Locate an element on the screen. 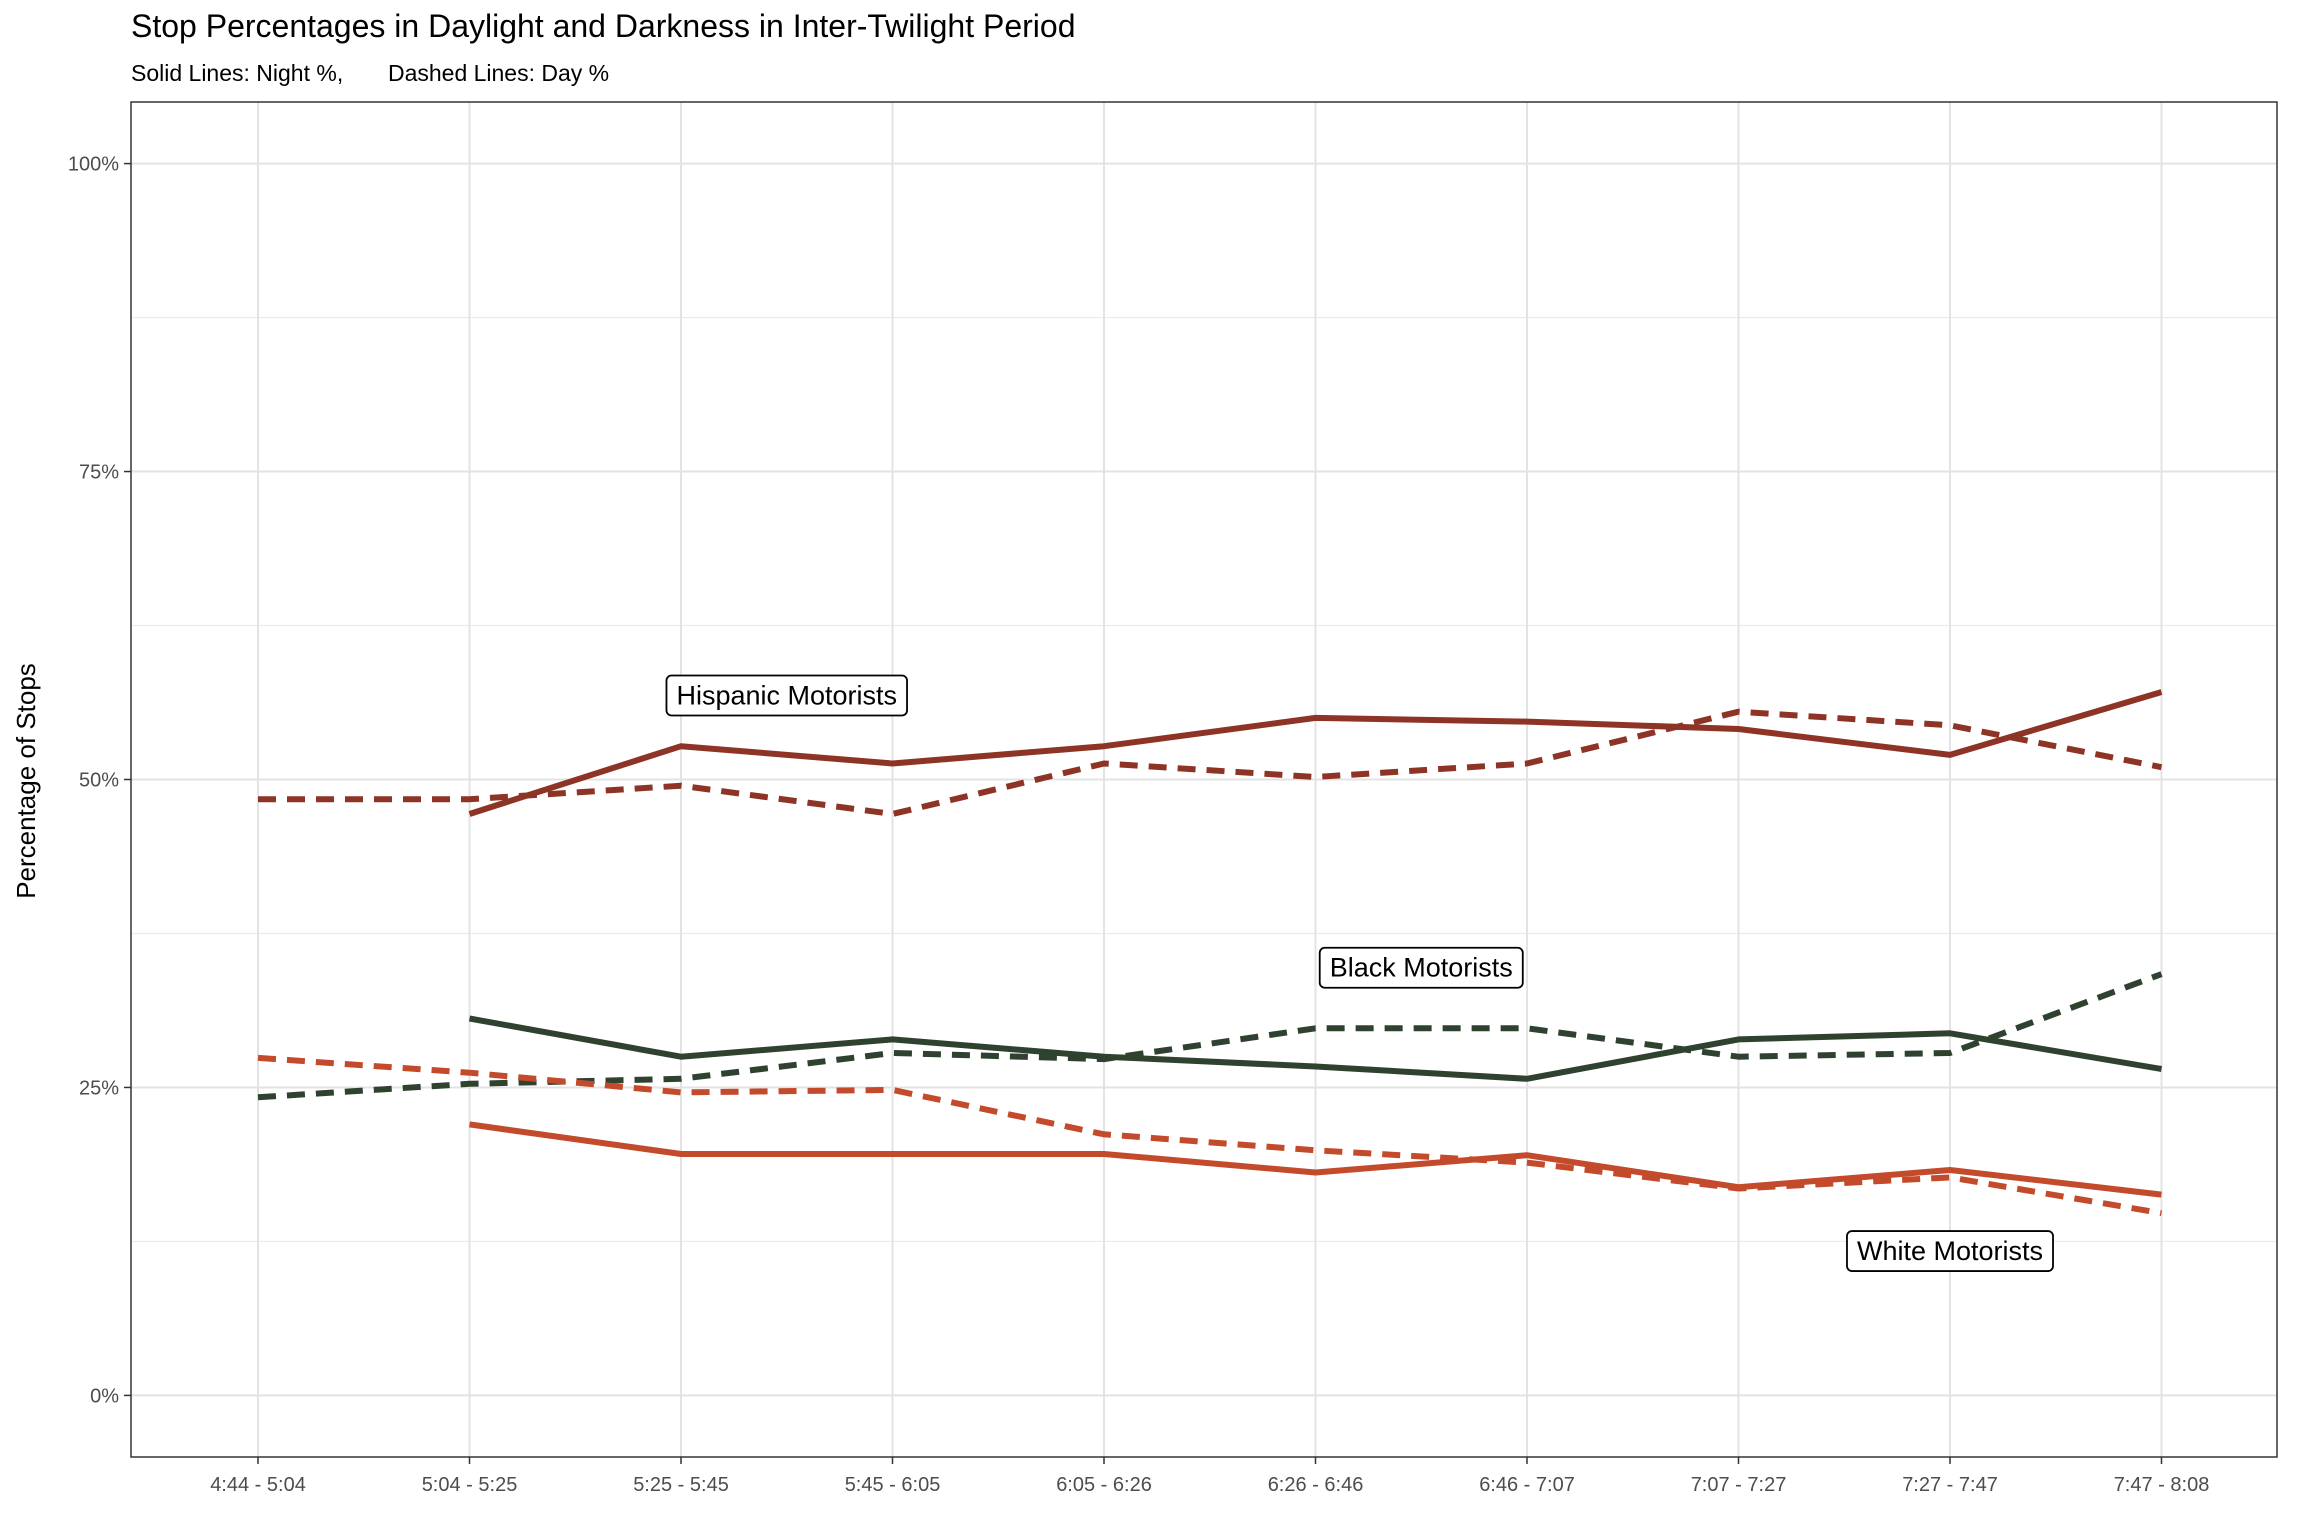  white-motorists-dashed-line is located at coordinates (1209, 1135).